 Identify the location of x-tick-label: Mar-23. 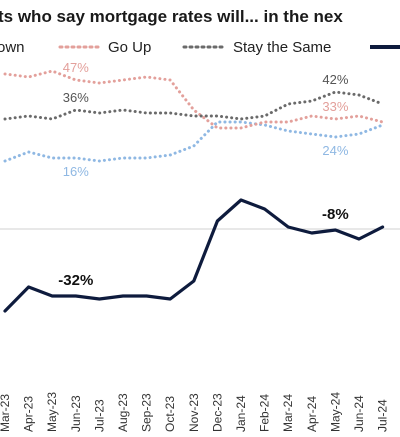
(6, 413).